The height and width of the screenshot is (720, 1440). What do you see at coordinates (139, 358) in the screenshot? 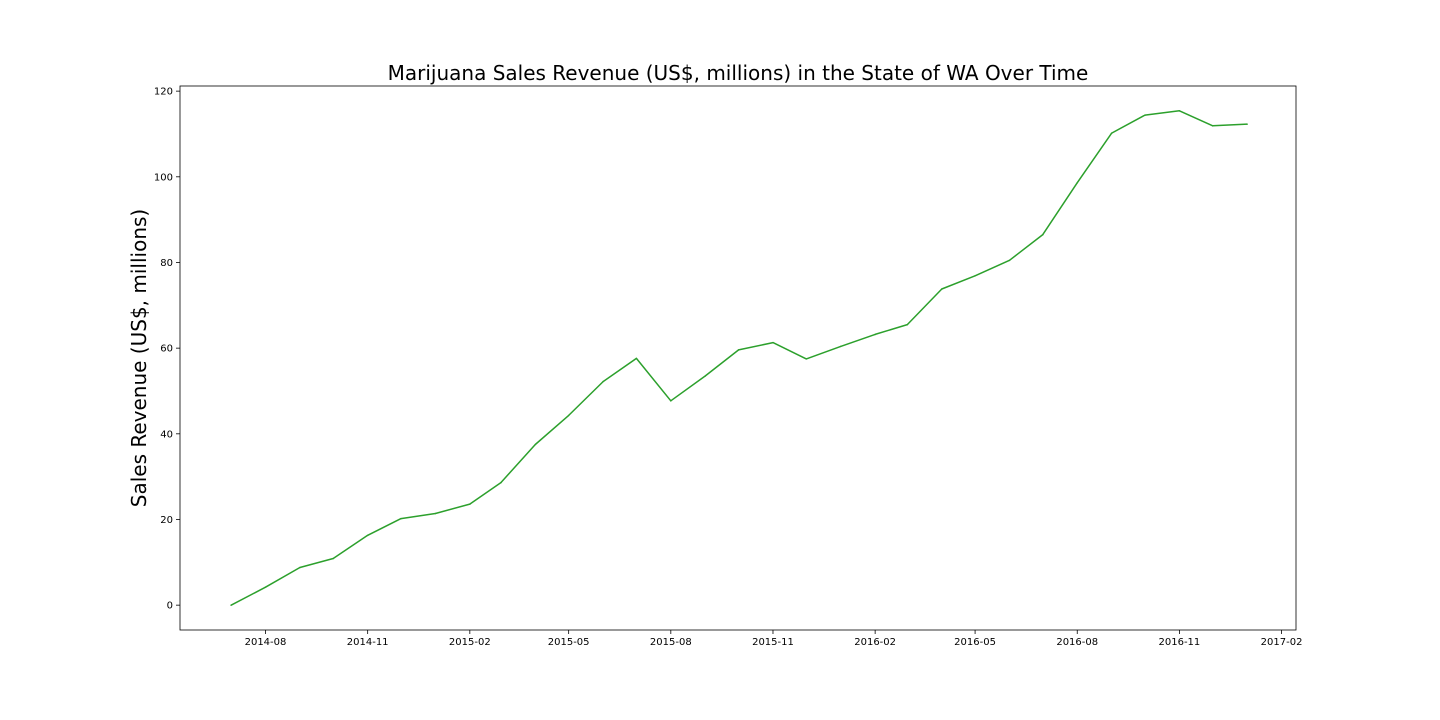
I see `y-axis-label: Sales Revenue (US$, millions)` at bounding box center [139, 358].